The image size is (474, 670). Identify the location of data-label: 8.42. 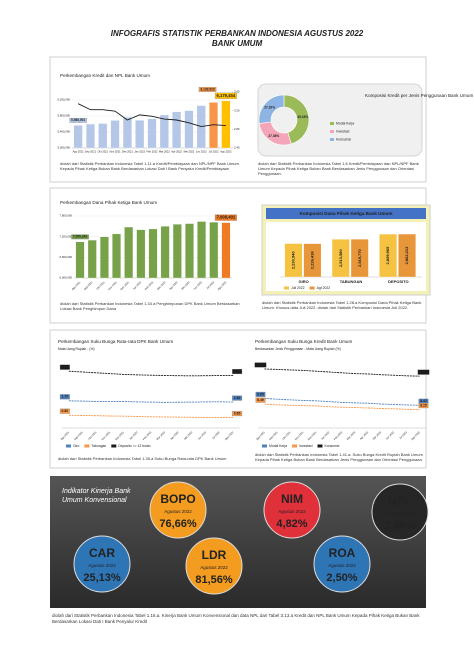
(423, 401).